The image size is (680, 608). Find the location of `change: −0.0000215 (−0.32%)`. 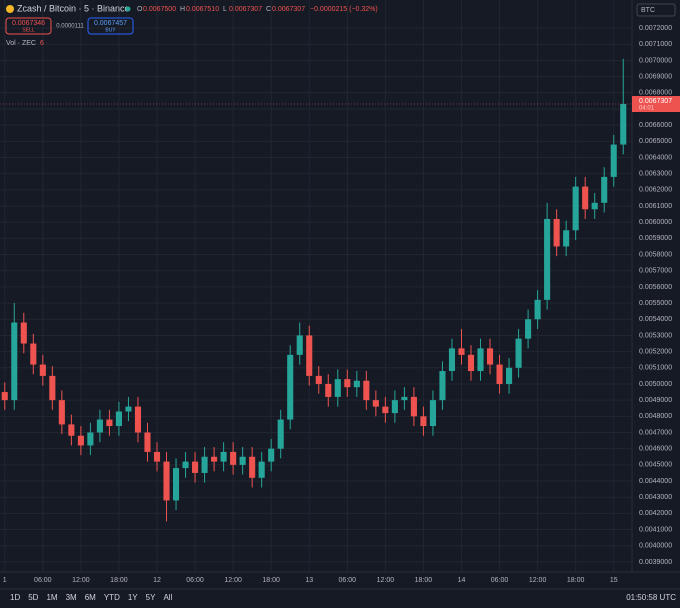

change: −0.0000215 (−0.32%) is located at coordinates (344, 9).